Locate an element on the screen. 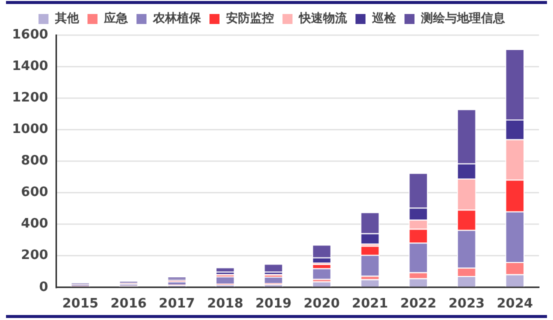 The height and width of the screenshot is (320, 553). legend-label: 其他 is located at coordinates (67, 18).